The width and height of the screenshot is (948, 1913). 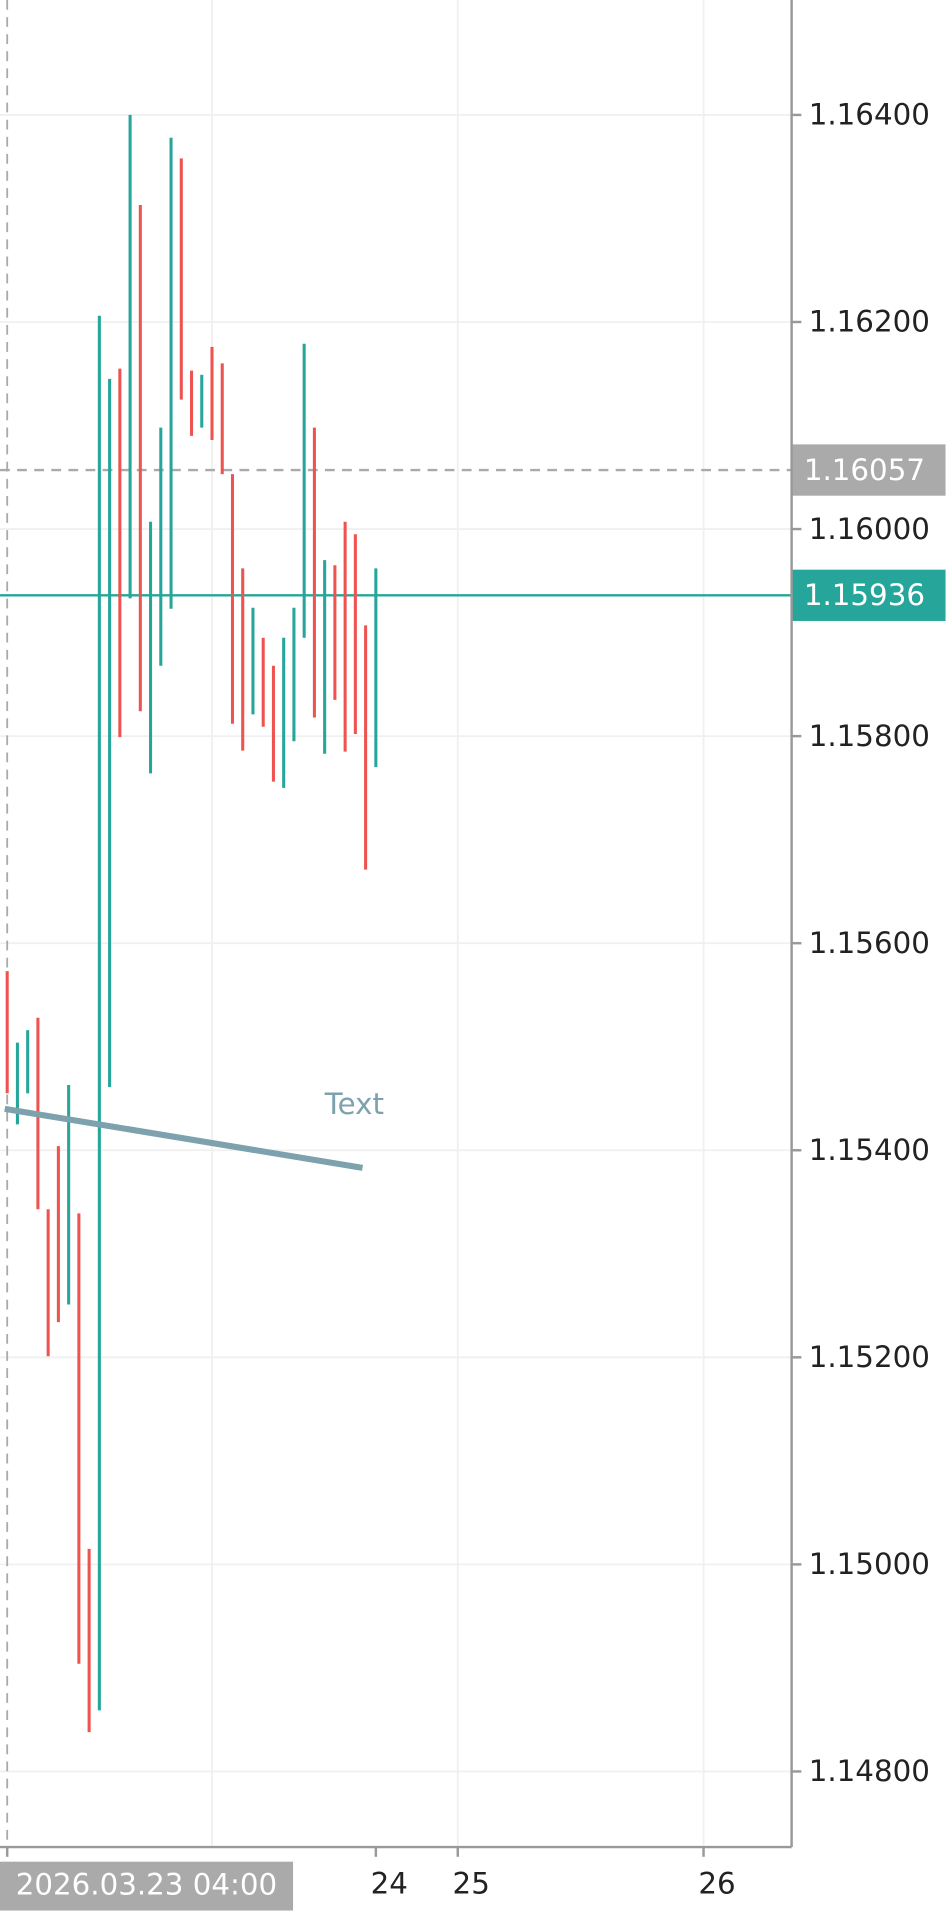 I want to click on x-tick-label: 26, so click(x=716, y=1883).